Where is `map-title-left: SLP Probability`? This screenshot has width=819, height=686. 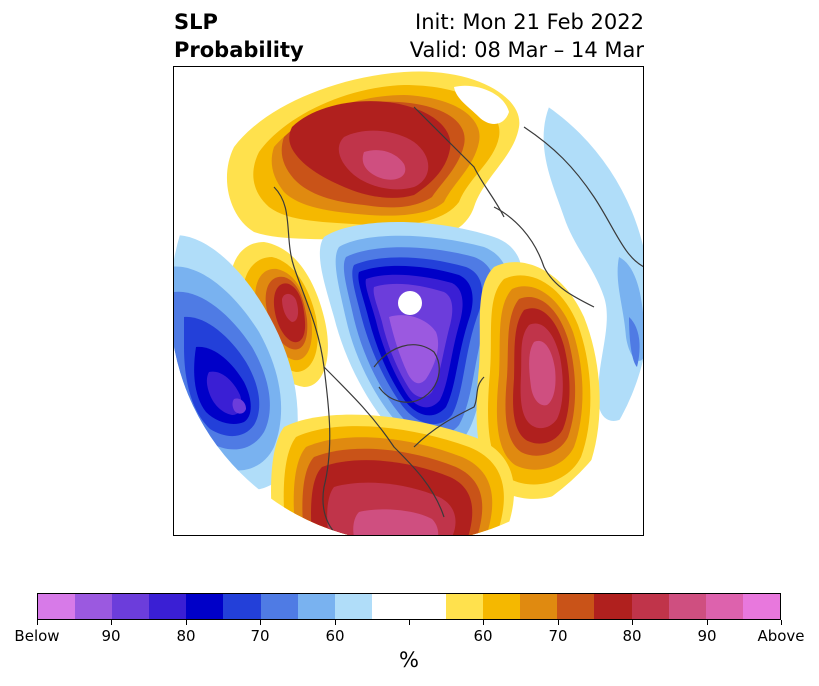 map-title-left: SLP Probability is located at coordinates (239, 36).